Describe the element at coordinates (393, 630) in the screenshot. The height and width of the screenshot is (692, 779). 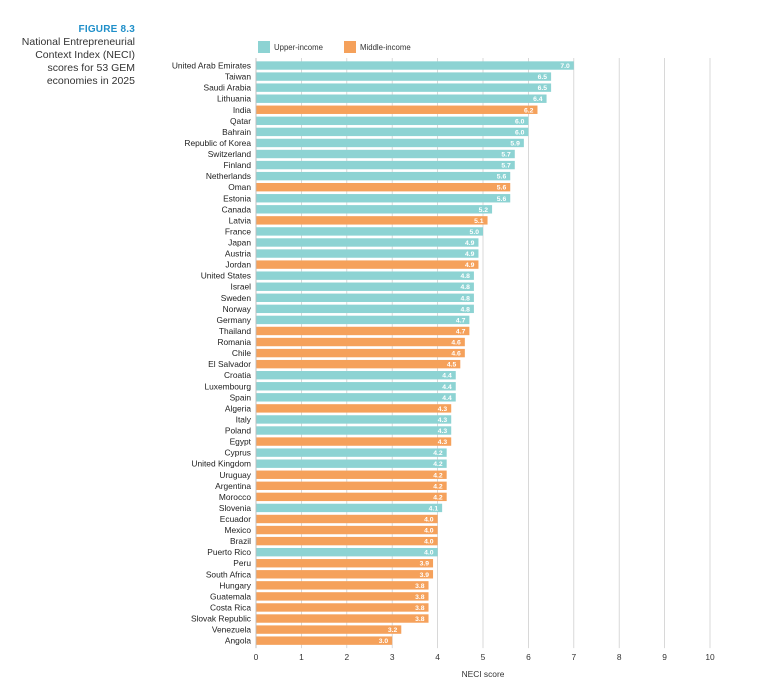
I see `data-label-venezuela: 3.2` at that location.